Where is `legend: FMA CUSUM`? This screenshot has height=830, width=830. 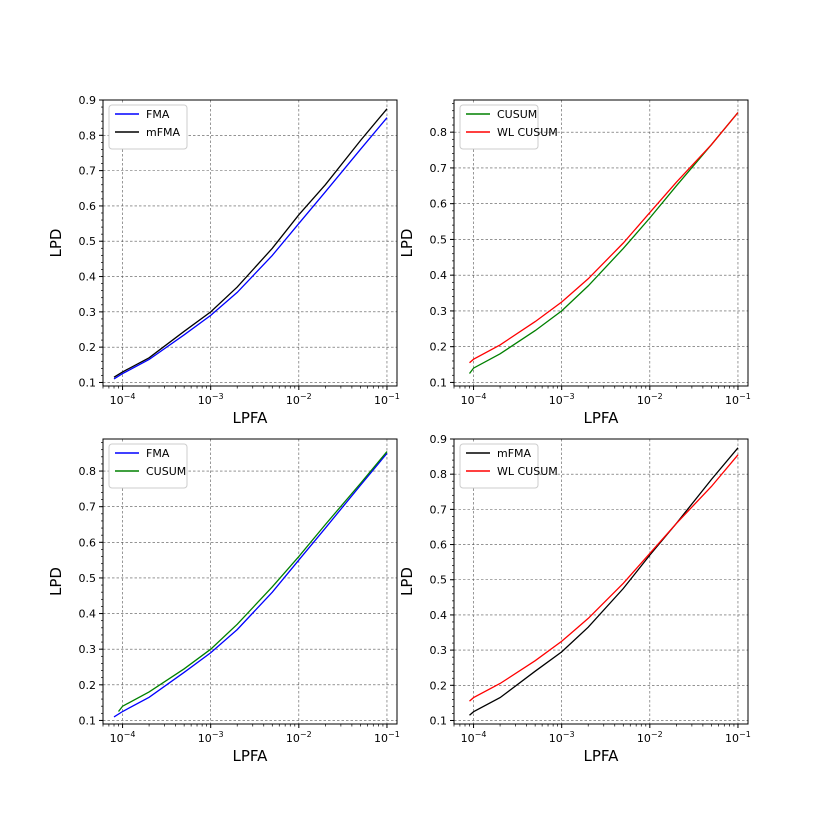
legend: FMA CUSUM is located at coordinates (148, 466).